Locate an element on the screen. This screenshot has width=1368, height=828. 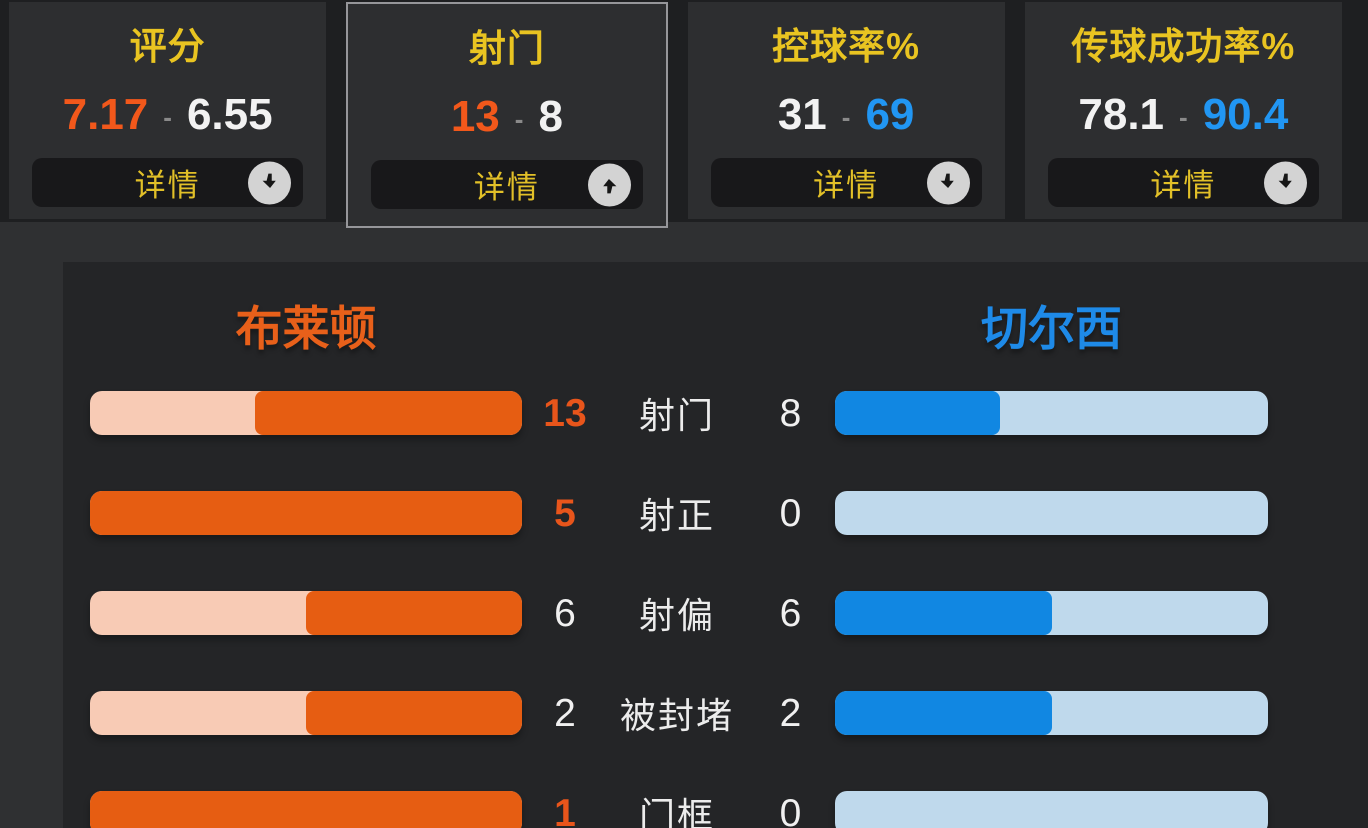
stat-comparison-row: 6 射偏 6 is located at coordinates (715, 611).